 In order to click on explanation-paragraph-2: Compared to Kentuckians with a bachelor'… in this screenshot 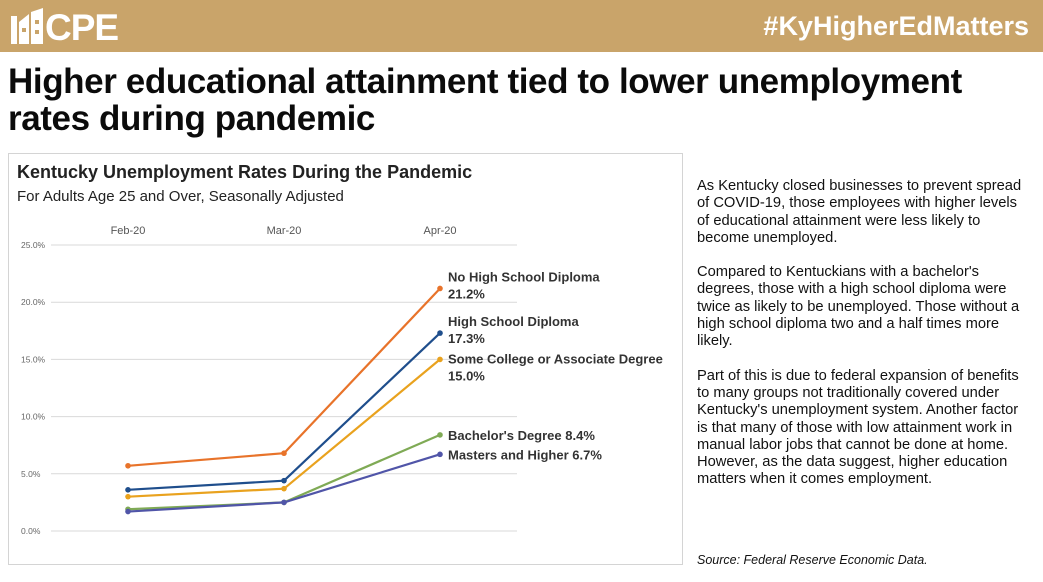, I will do `click(858, 307)`.